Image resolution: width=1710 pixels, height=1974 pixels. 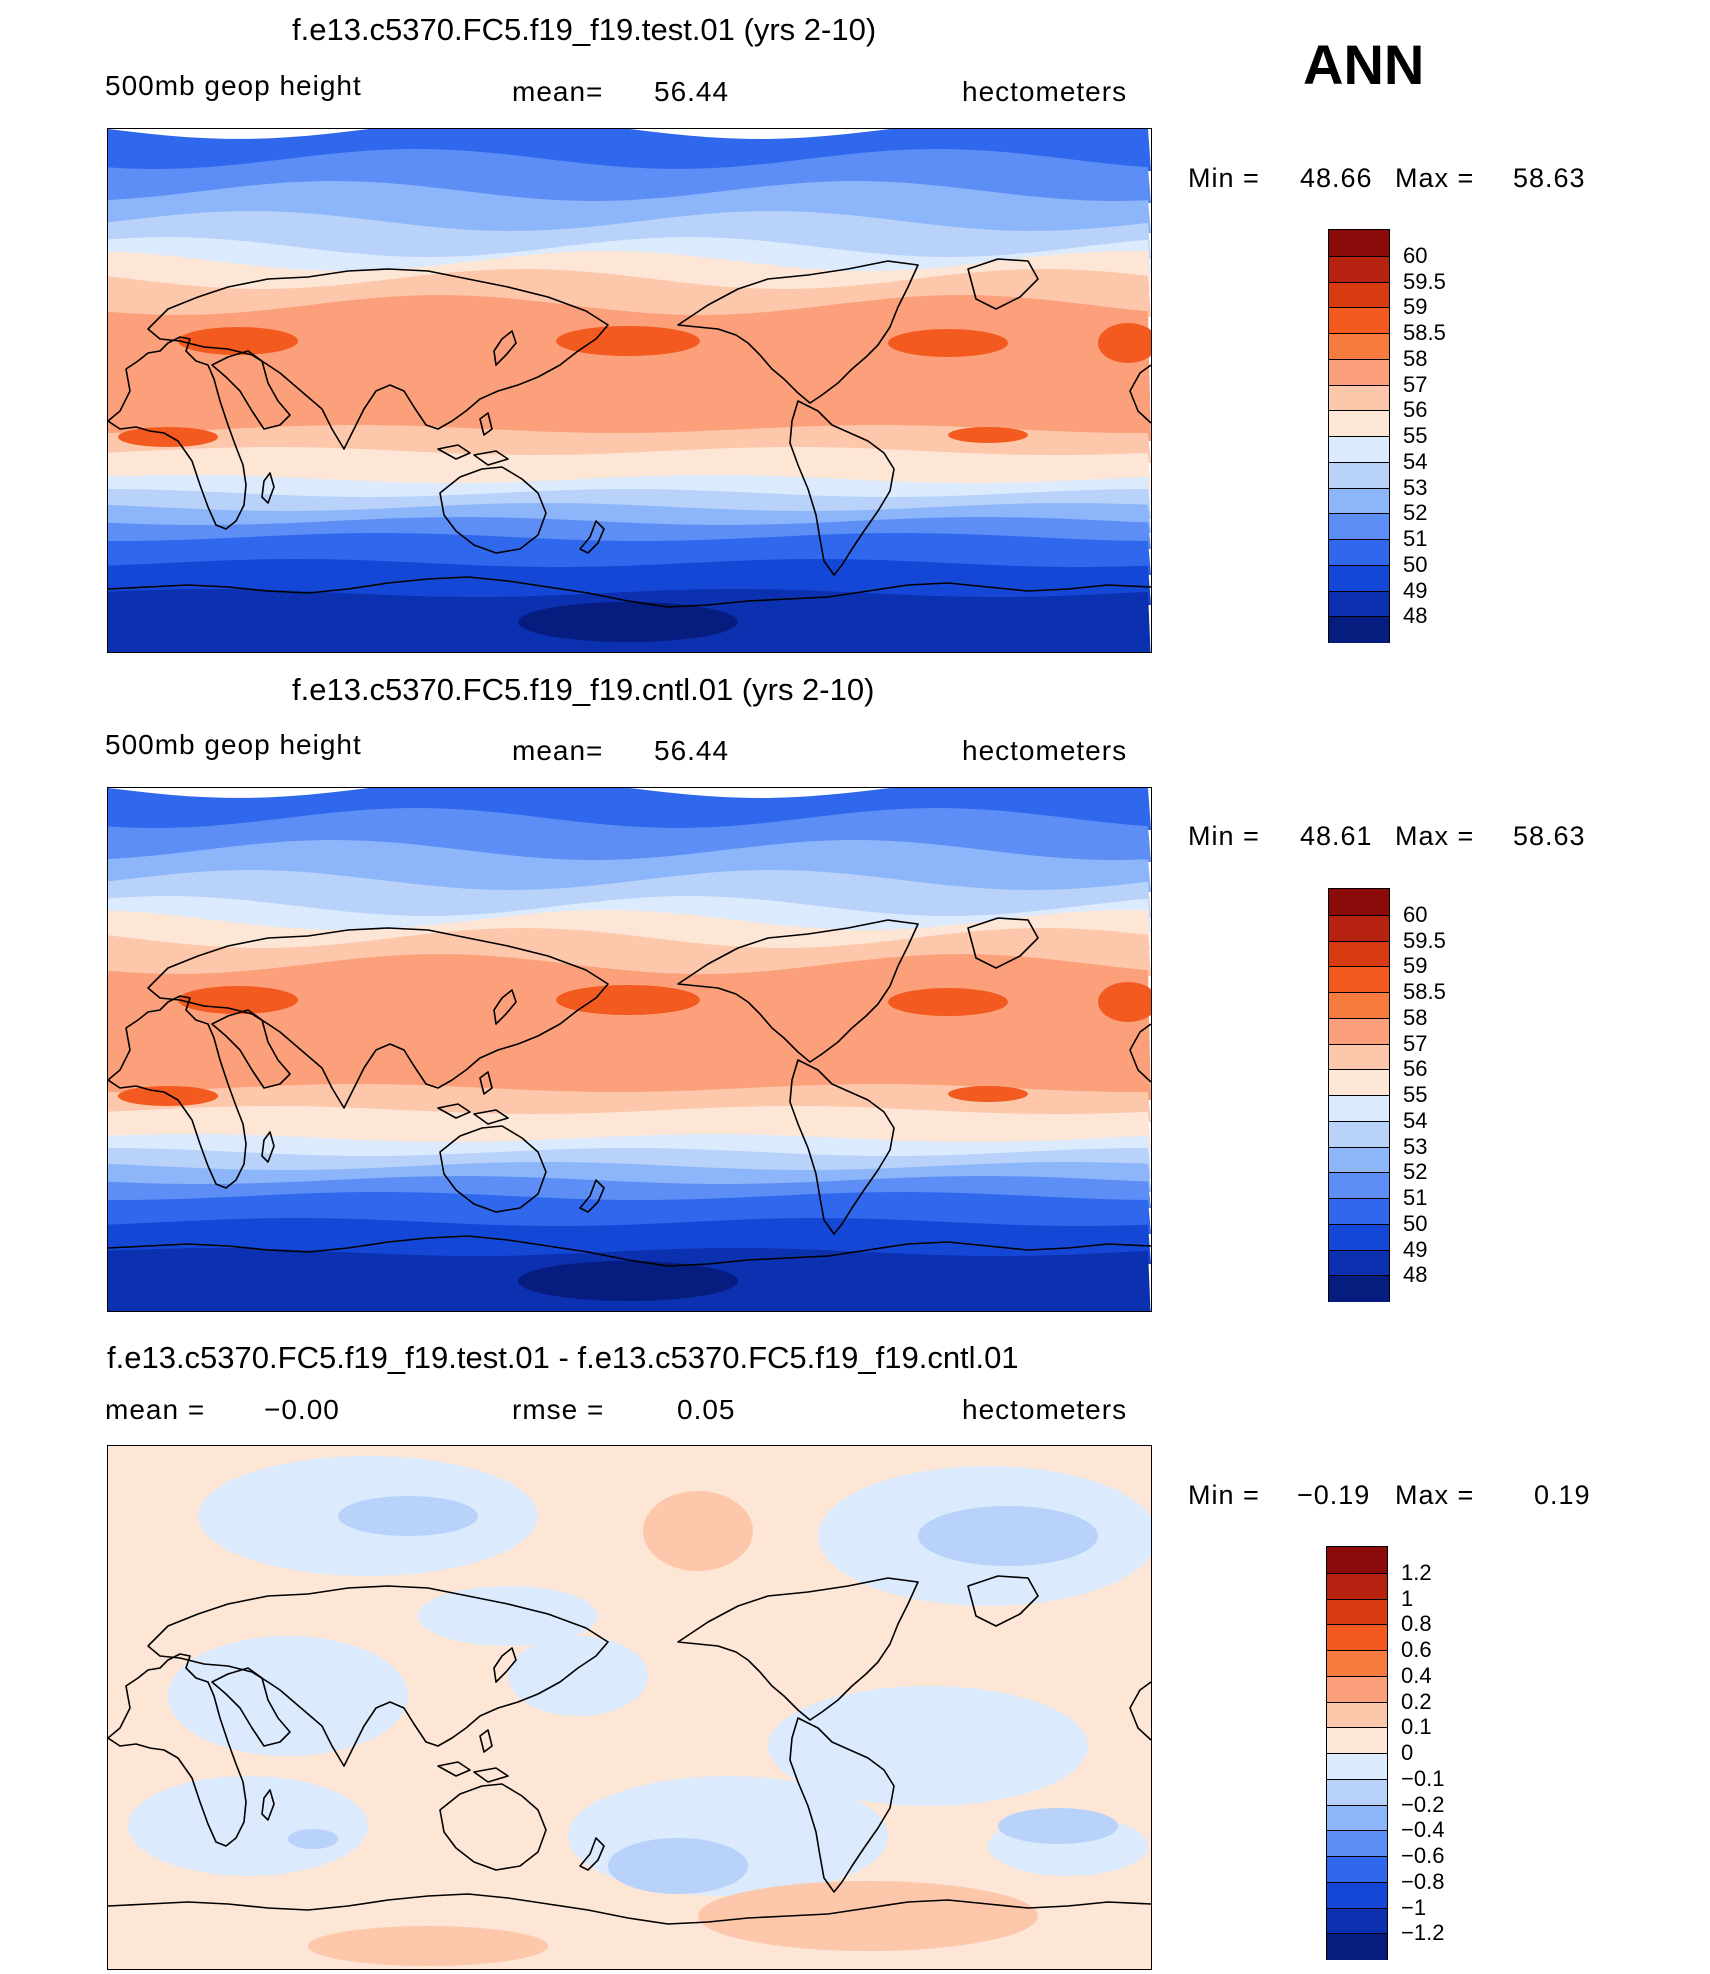 What do you see at coordinates (1415, 616) in the screenshot?
I see `colorbar-label: 48` at bounding box center [1415, 616].